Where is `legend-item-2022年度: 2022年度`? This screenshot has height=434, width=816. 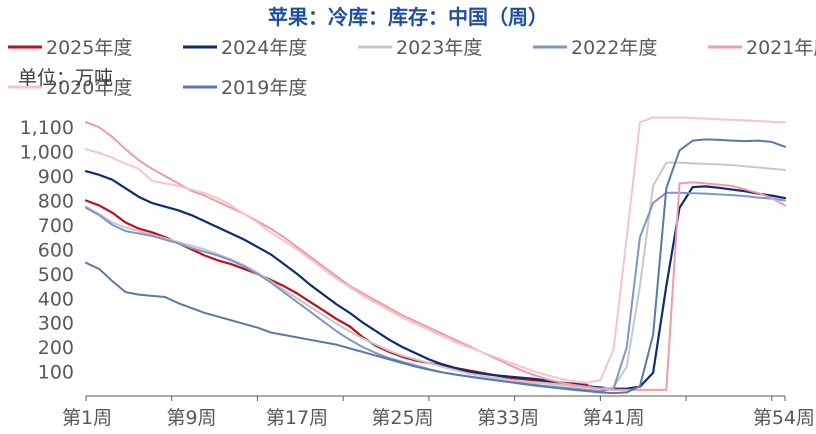 legend-item-2022年度: 2022年度 is located at coordinates (595, 48).